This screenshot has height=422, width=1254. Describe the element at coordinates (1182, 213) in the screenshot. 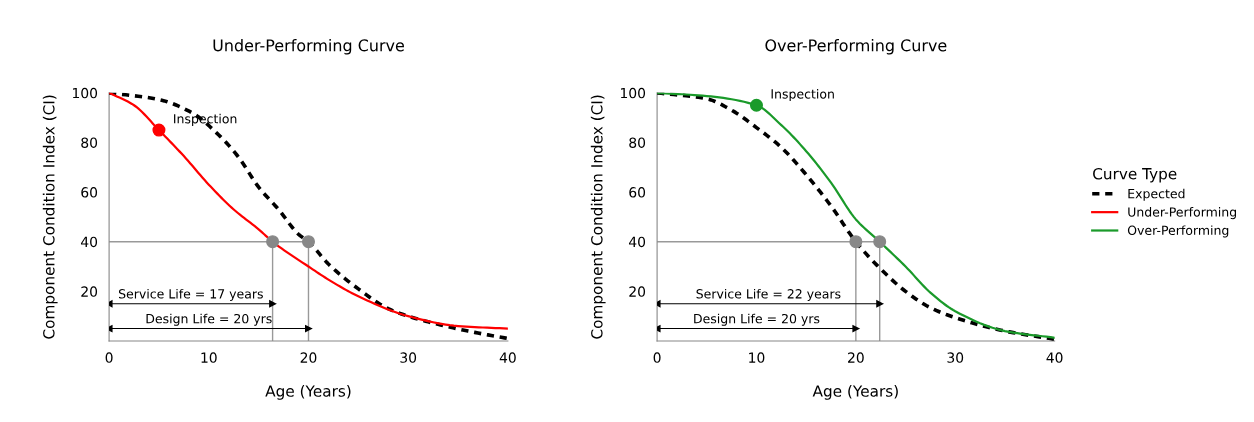

I see `legend-label: Under-Performing` at that location.